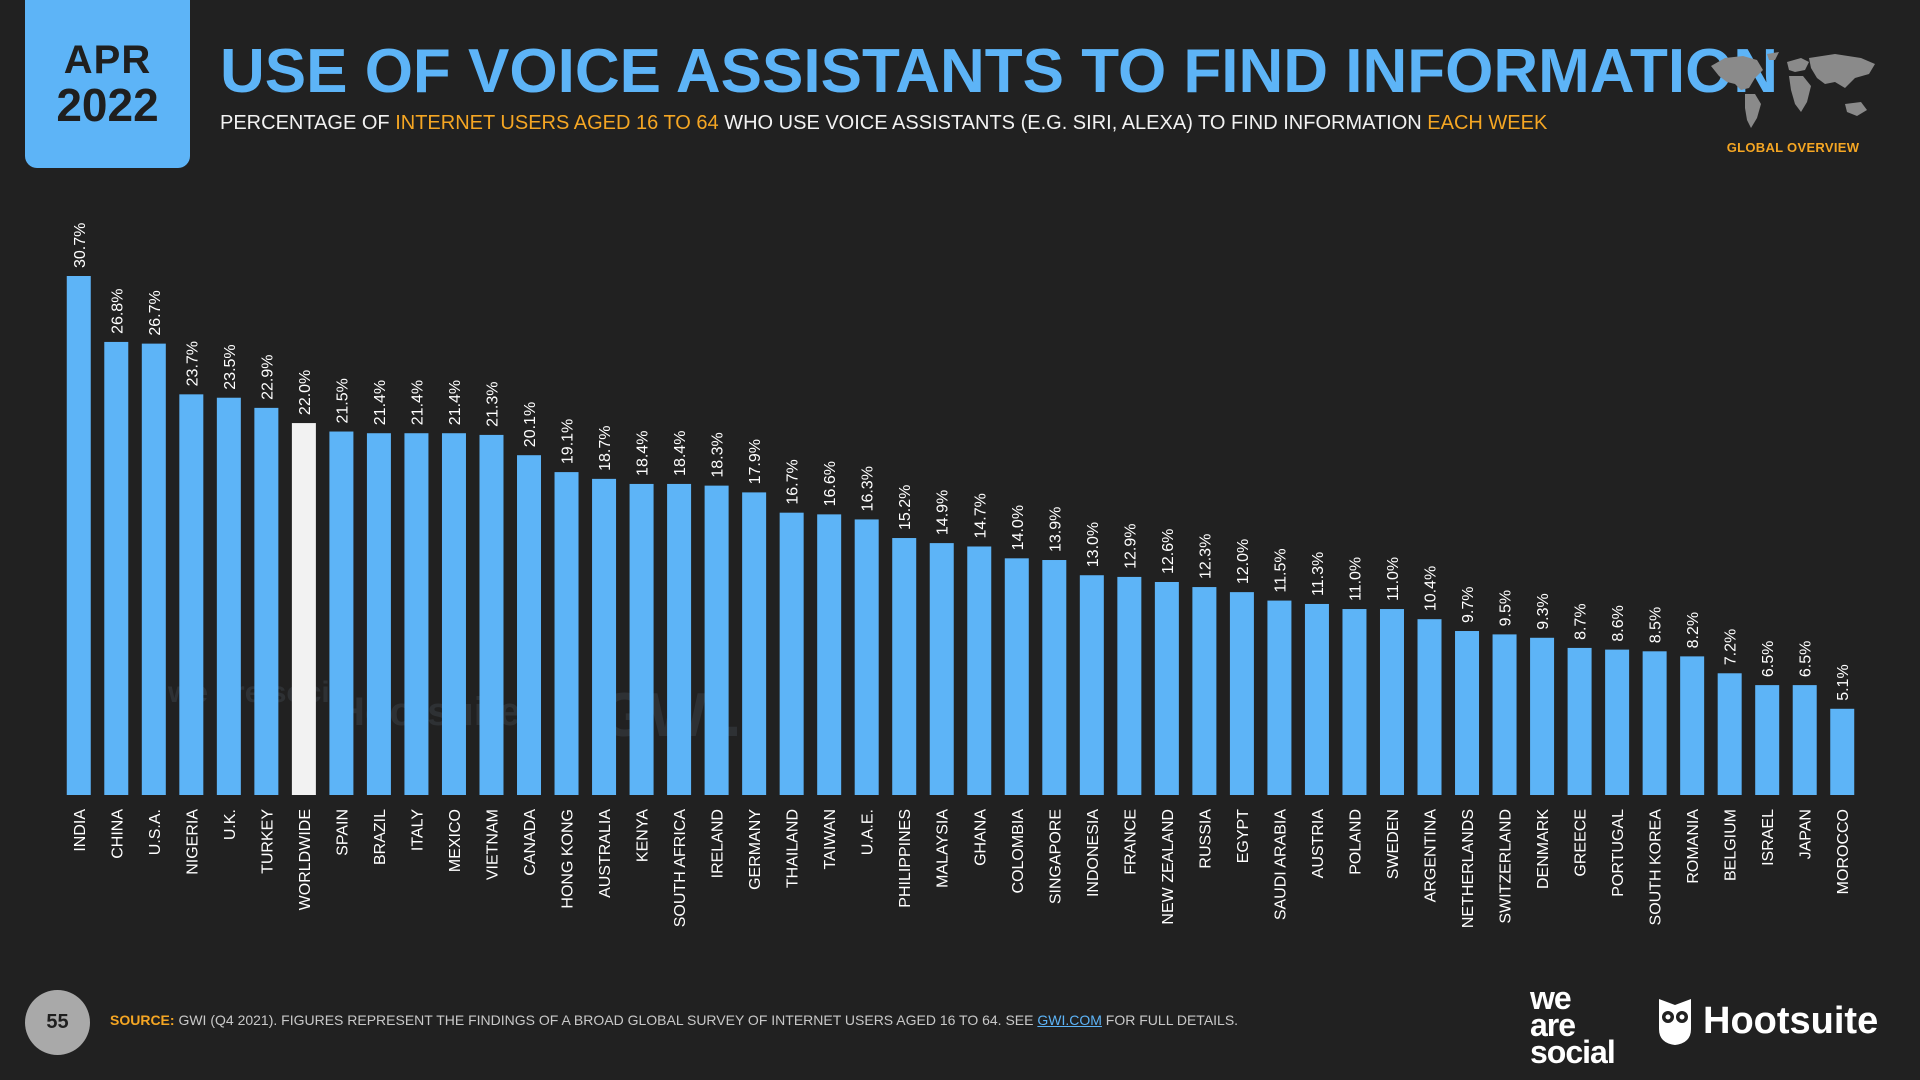 The width and height of the screenshot is (1920, 1080). Describe the element at coordinates (979, 670) in the screenshot. I see `bar-ghana` at that location.